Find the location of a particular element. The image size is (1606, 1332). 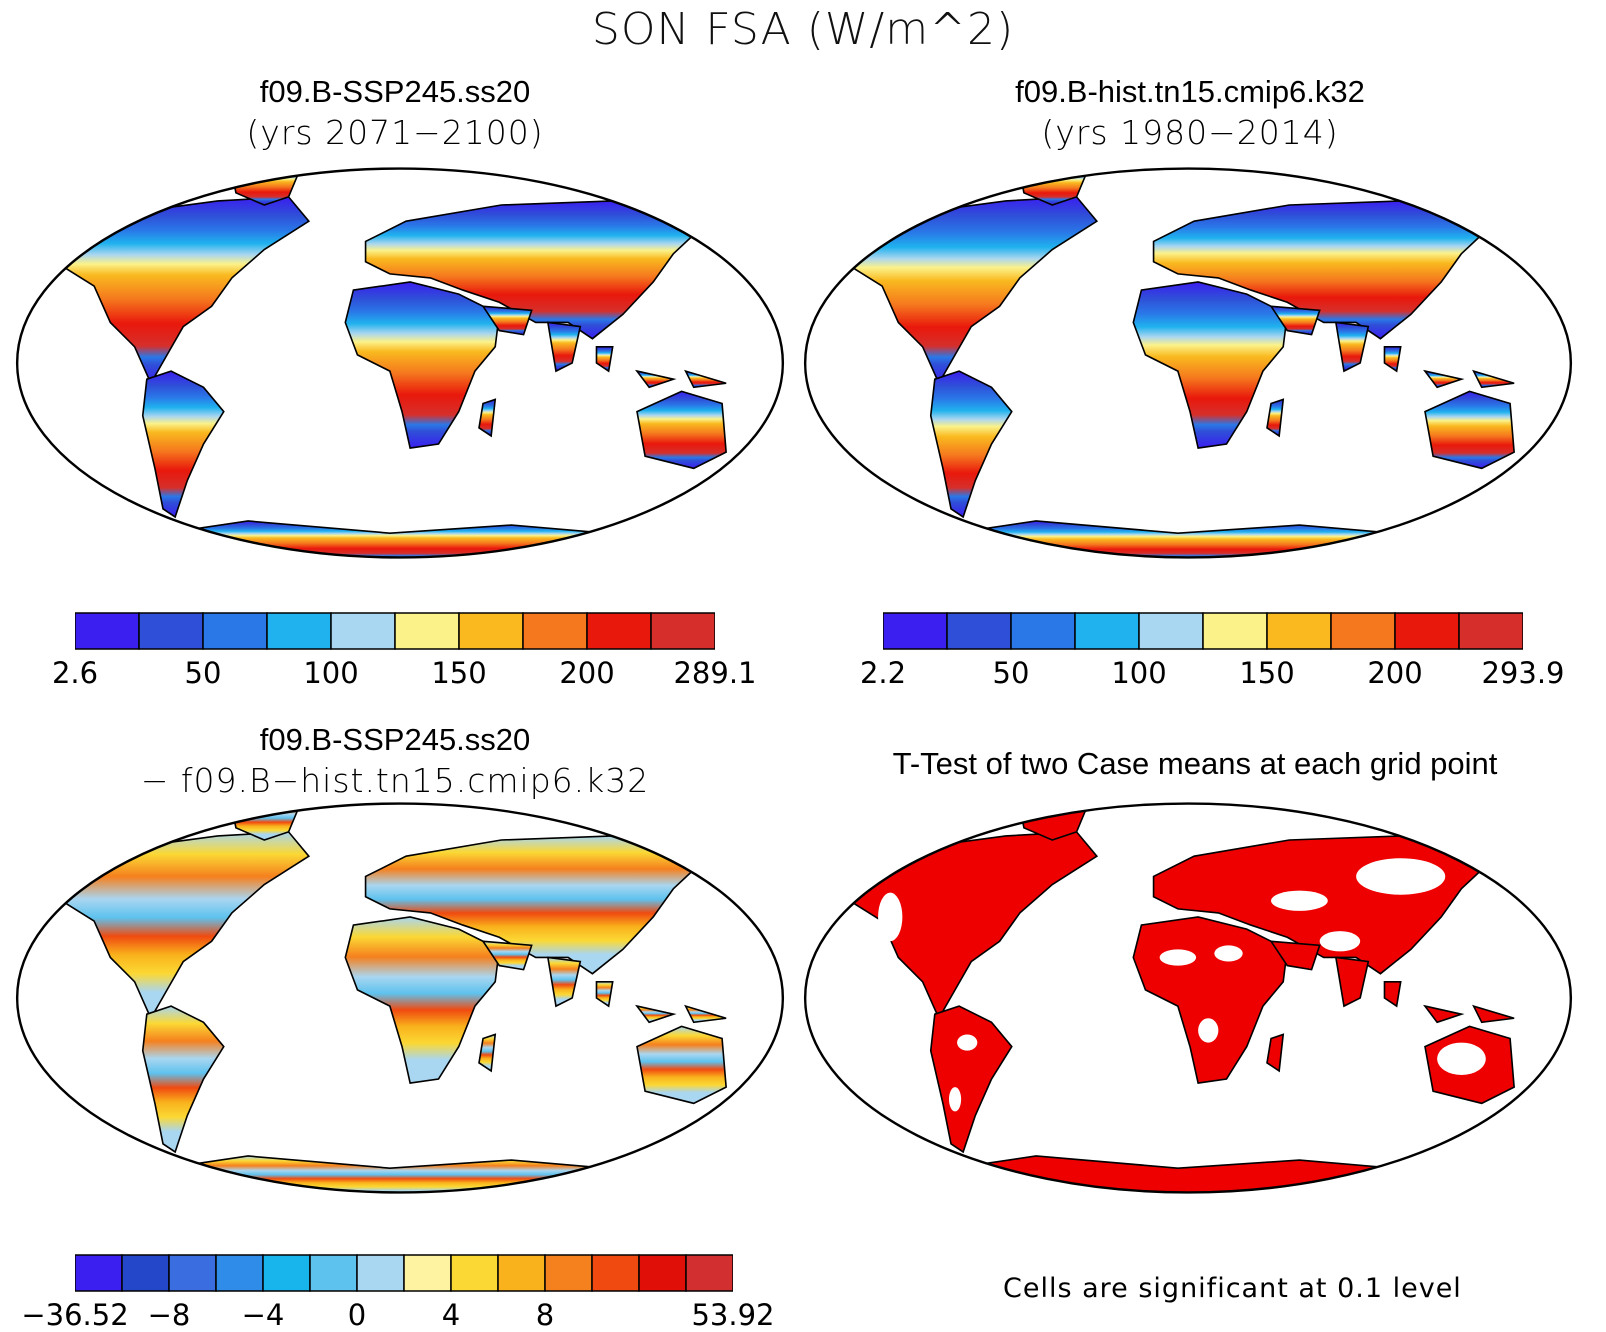

panel-title-difference-case-b: − f09.B−hist.tn15.cmip6.k32 is located at coordinates (395, 780).